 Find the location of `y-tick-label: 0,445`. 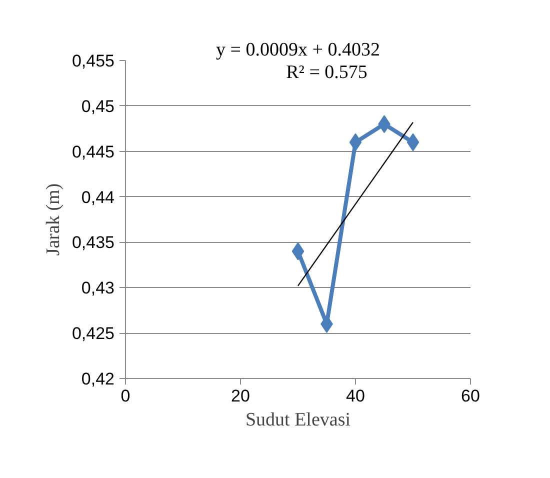

y-tick-label: 0,445 is located at coordinates (93, 152).